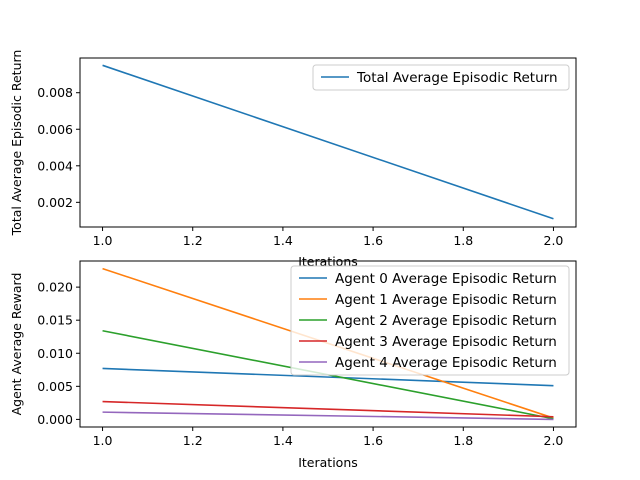 The width and height of the screenshot is (640, 480). I want to click on top-x-tick-label: 1.4, so click(283, 240).